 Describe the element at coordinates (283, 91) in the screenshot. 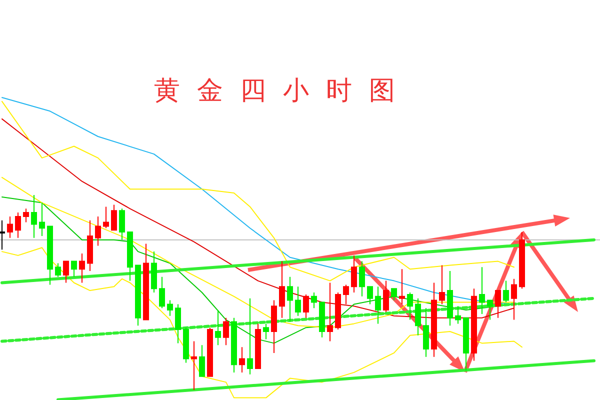

I see `chart-title: 黄金四小时图` at that location.